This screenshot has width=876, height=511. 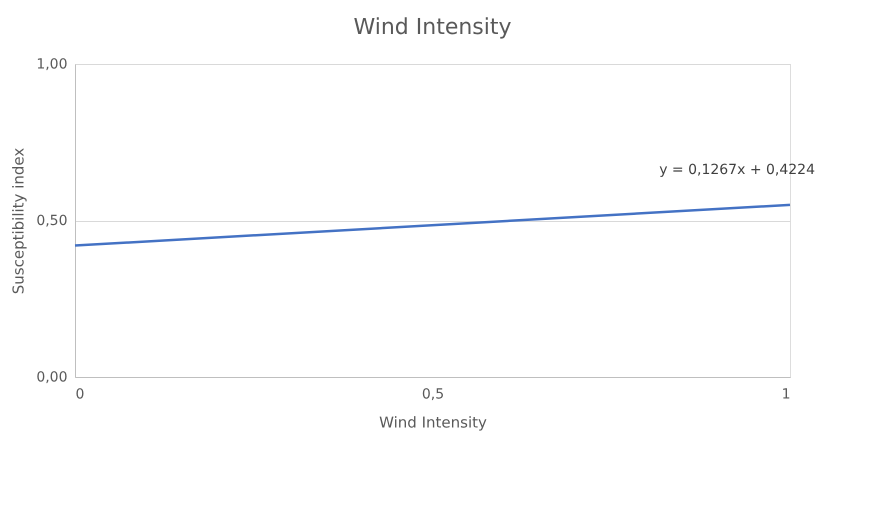 What do you see at coordinates (18, 221) in the screenshot?
I see `y-axis-title: Susceptibility index` at bounding box center [18, 221].